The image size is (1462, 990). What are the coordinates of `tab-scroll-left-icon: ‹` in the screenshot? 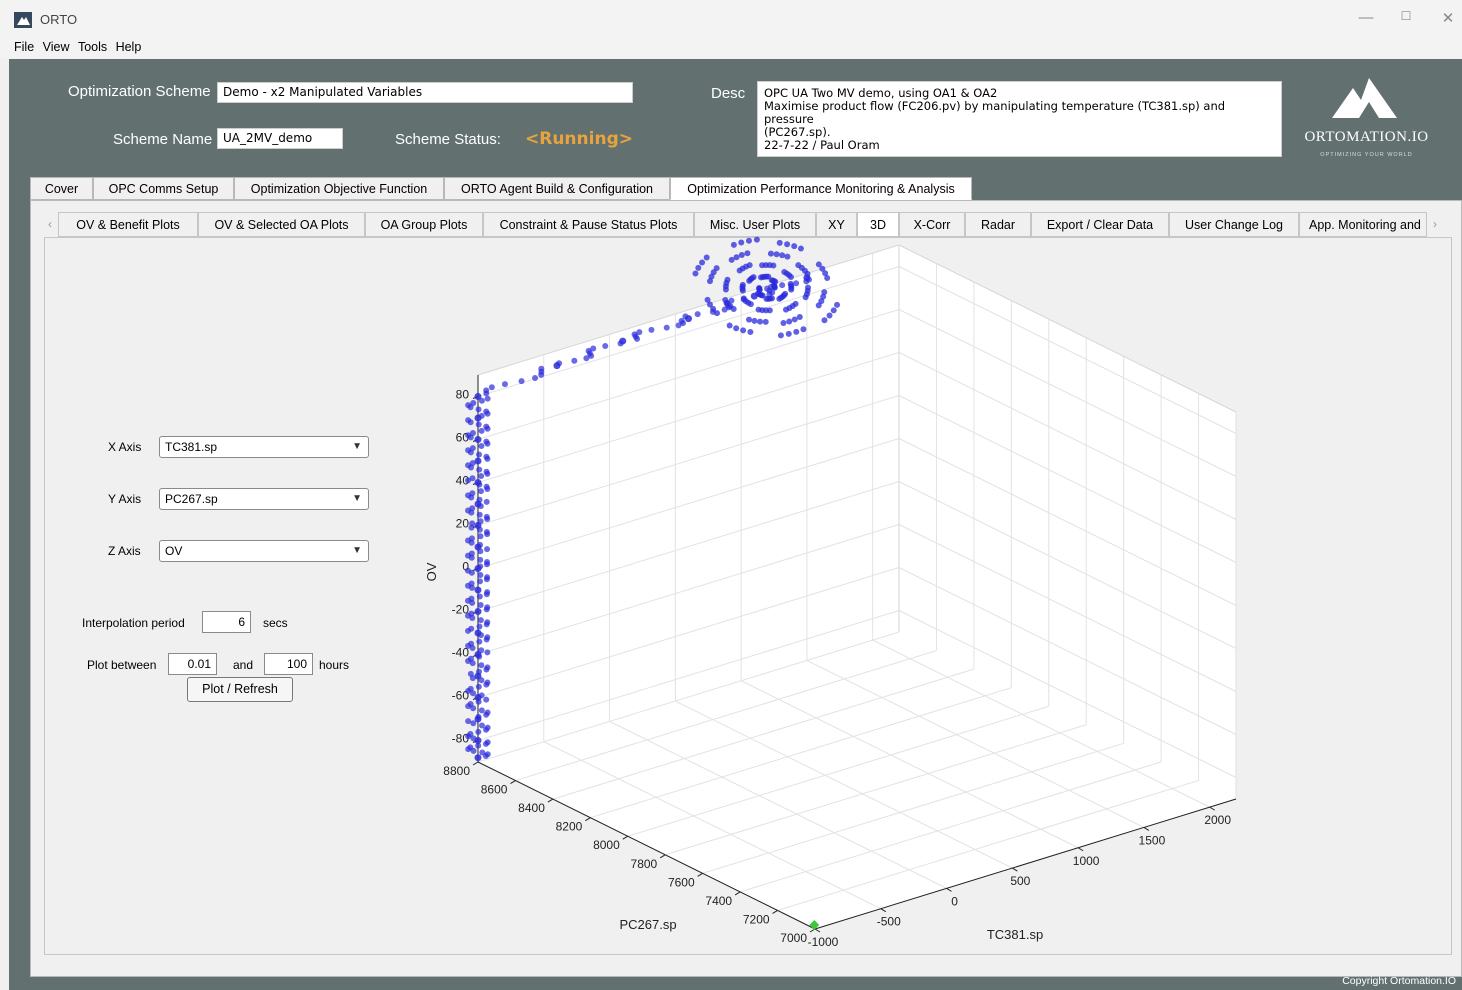 It's located at (50, 224).